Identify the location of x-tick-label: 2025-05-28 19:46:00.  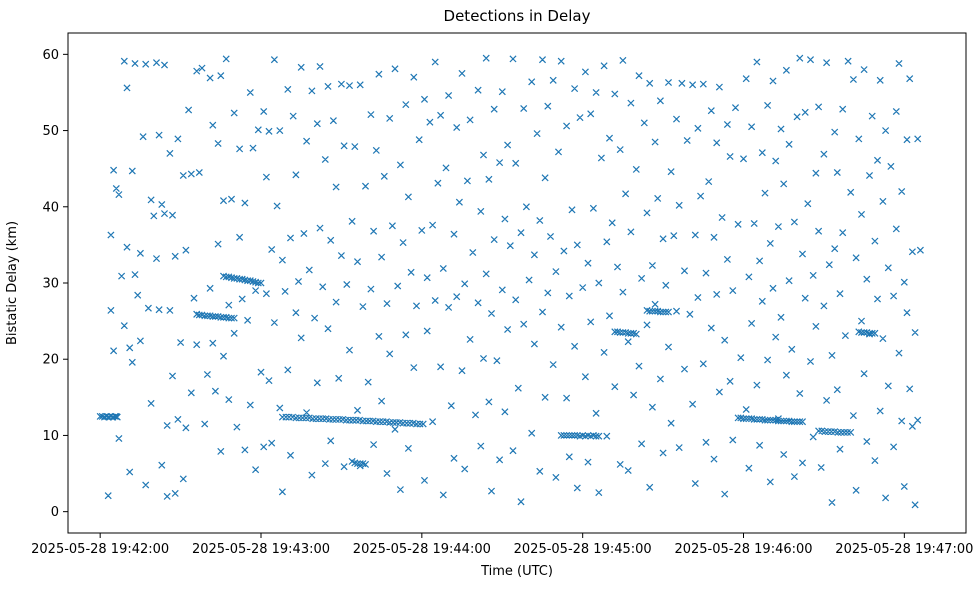
(743, 549).